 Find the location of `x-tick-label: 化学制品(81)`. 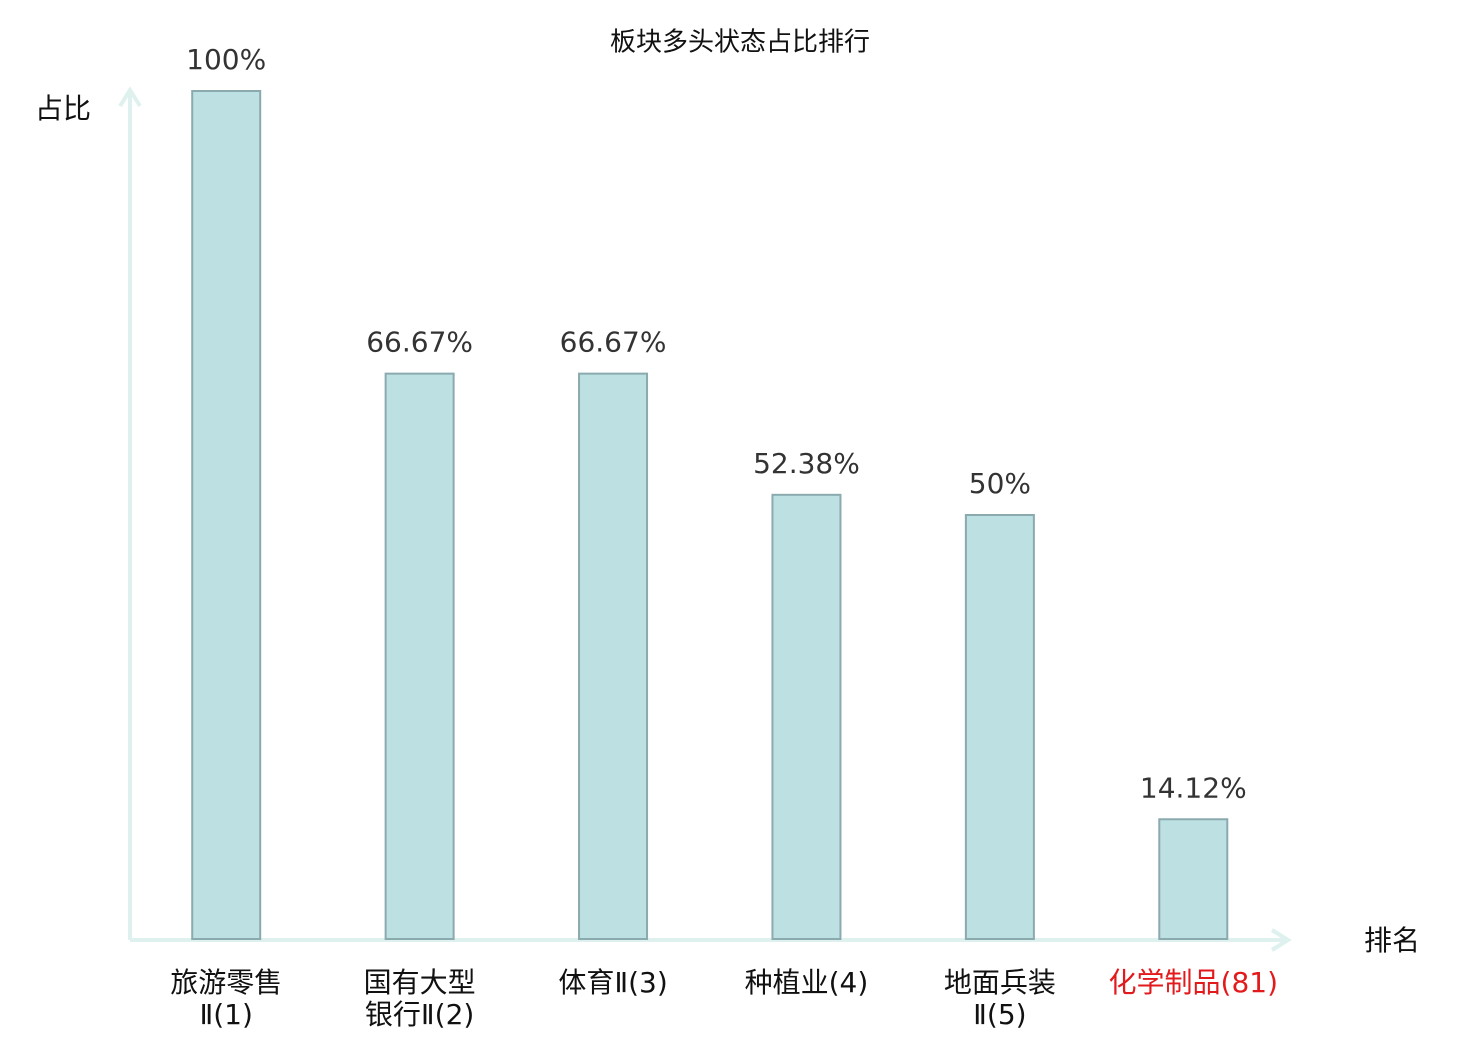

x-tick-label: 化学制品(81) is located at coordinates (1193, 982).